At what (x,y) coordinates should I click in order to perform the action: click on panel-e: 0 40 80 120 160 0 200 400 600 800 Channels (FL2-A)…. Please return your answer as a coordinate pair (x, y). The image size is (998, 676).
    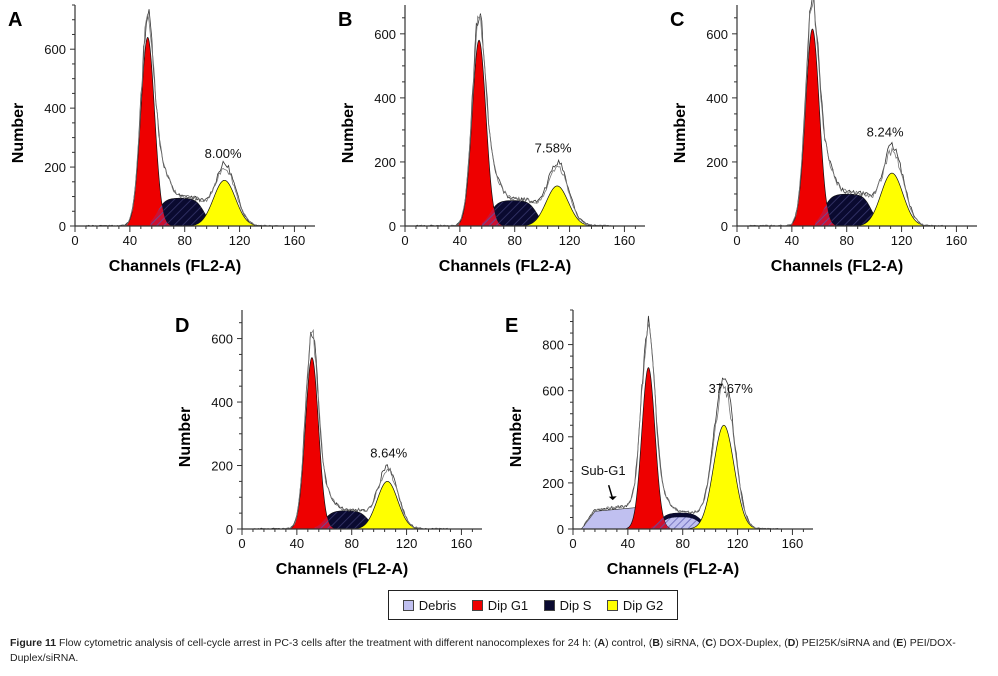
    Looking at the image, I should click on (659, 443).